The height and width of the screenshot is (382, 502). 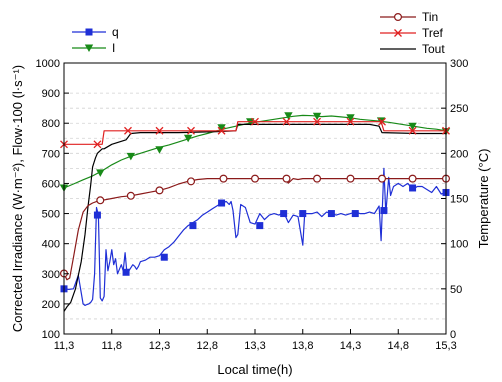 What do you see at coordinates (254, 346) in the screenshot?
I see `x-tick-label: 13,3` at bounding box center [254, 346].